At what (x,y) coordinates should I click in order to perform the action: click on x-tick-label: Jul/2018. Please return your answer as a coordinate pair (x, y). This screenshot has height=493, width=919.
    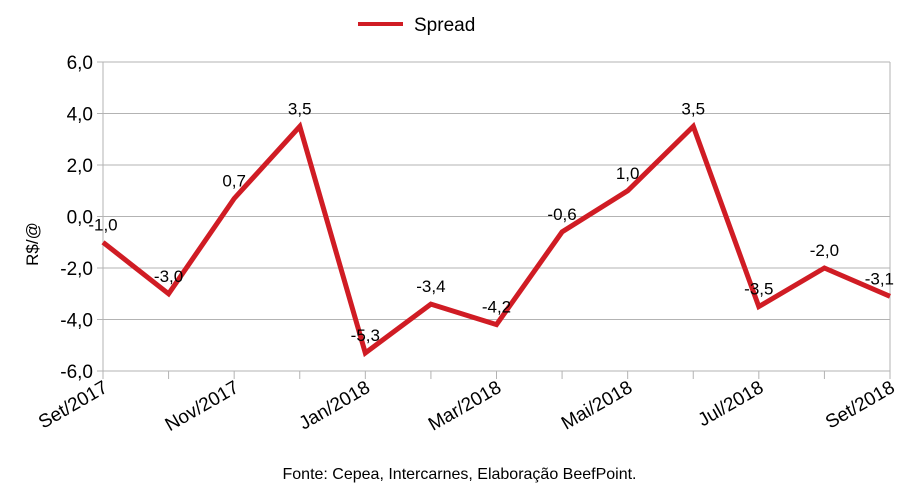
    Looking at the image, I should click on (731, 404).